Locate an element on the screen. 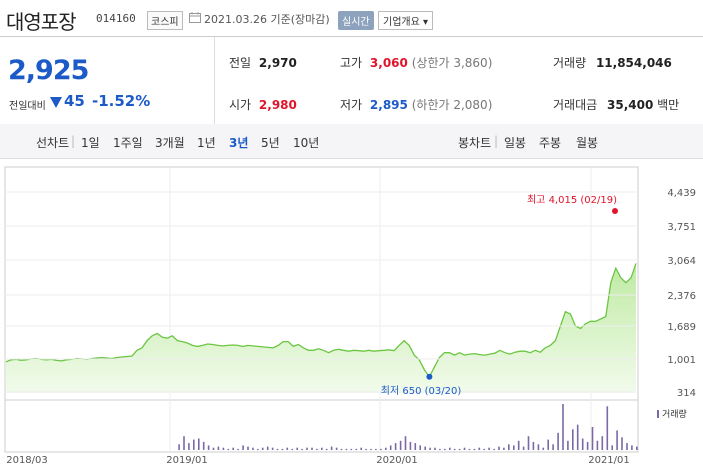  open: 시가 2,980 is located at coordinates (263, 104).